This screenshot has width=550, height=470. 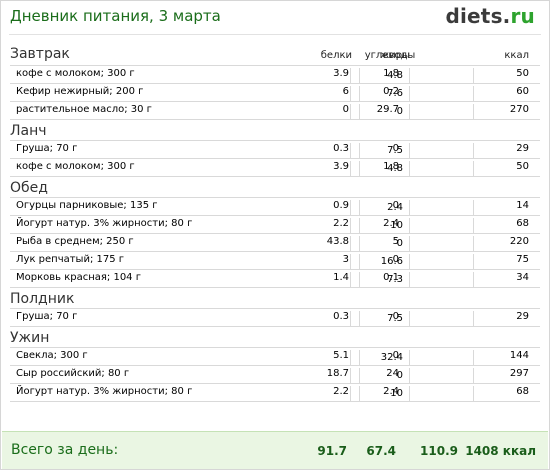 I want to click on food-kcal: 75, so click(x=522, y=259).